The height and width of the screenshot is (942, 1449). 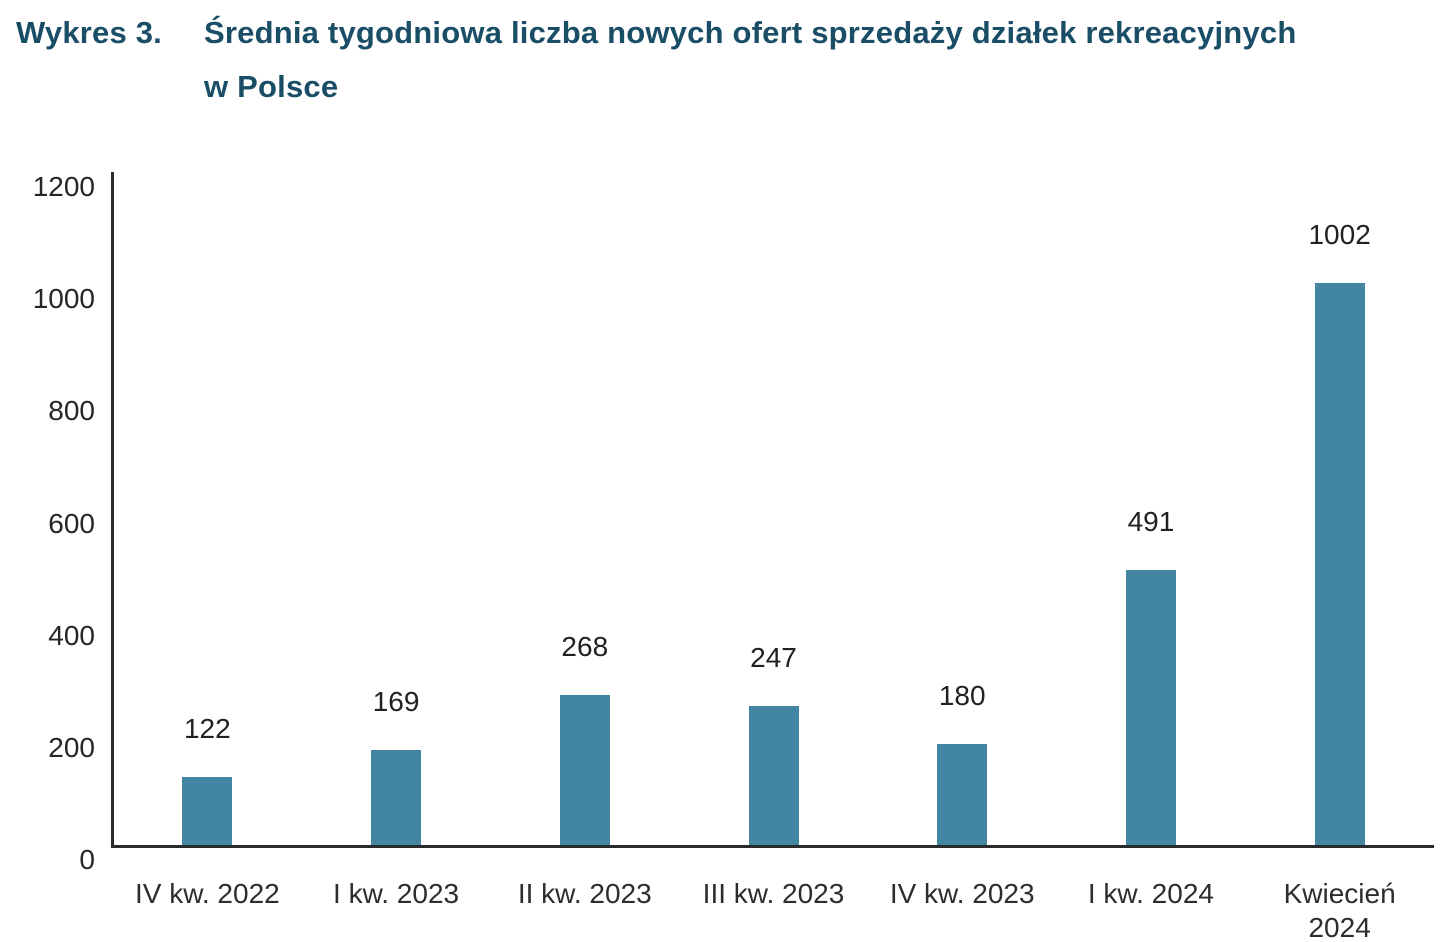 What do you see at coordinates (1339, 927) in the screenshot?
I see `x-tick-label-line: 2024` at bounding box center [1339, 927].